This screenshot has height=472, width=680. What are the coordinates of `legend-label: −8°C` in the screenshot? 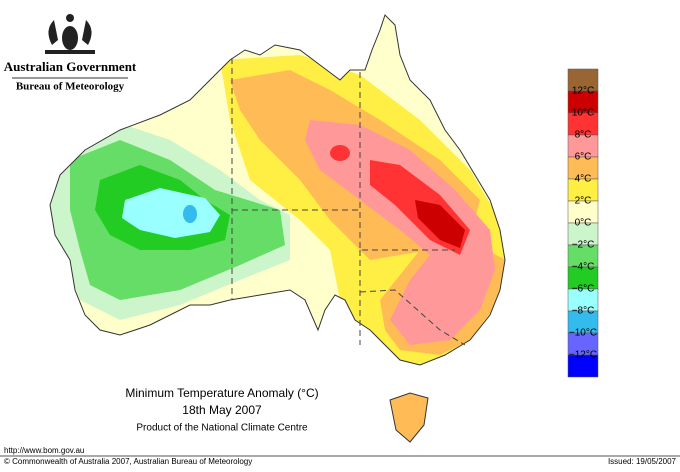 It's located at (583, 311).